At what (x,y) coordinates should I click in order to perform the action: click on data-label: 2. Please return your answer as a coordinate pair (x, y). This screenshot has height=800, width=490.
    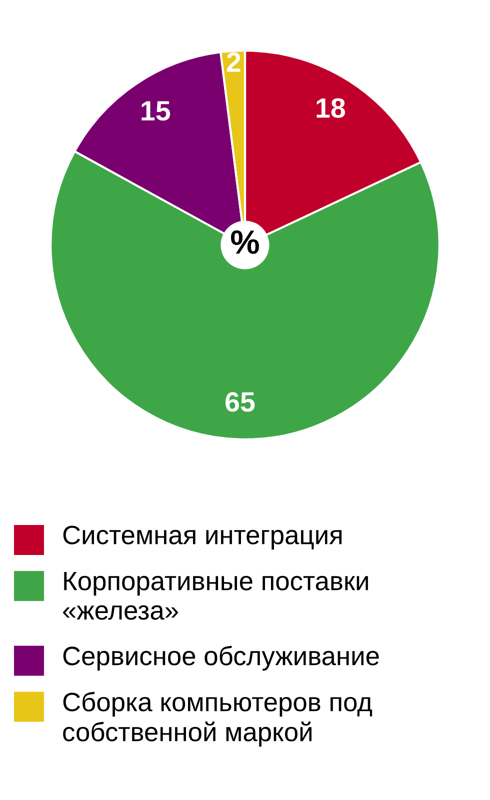
    Looking at the image, I should click on (233, 62).